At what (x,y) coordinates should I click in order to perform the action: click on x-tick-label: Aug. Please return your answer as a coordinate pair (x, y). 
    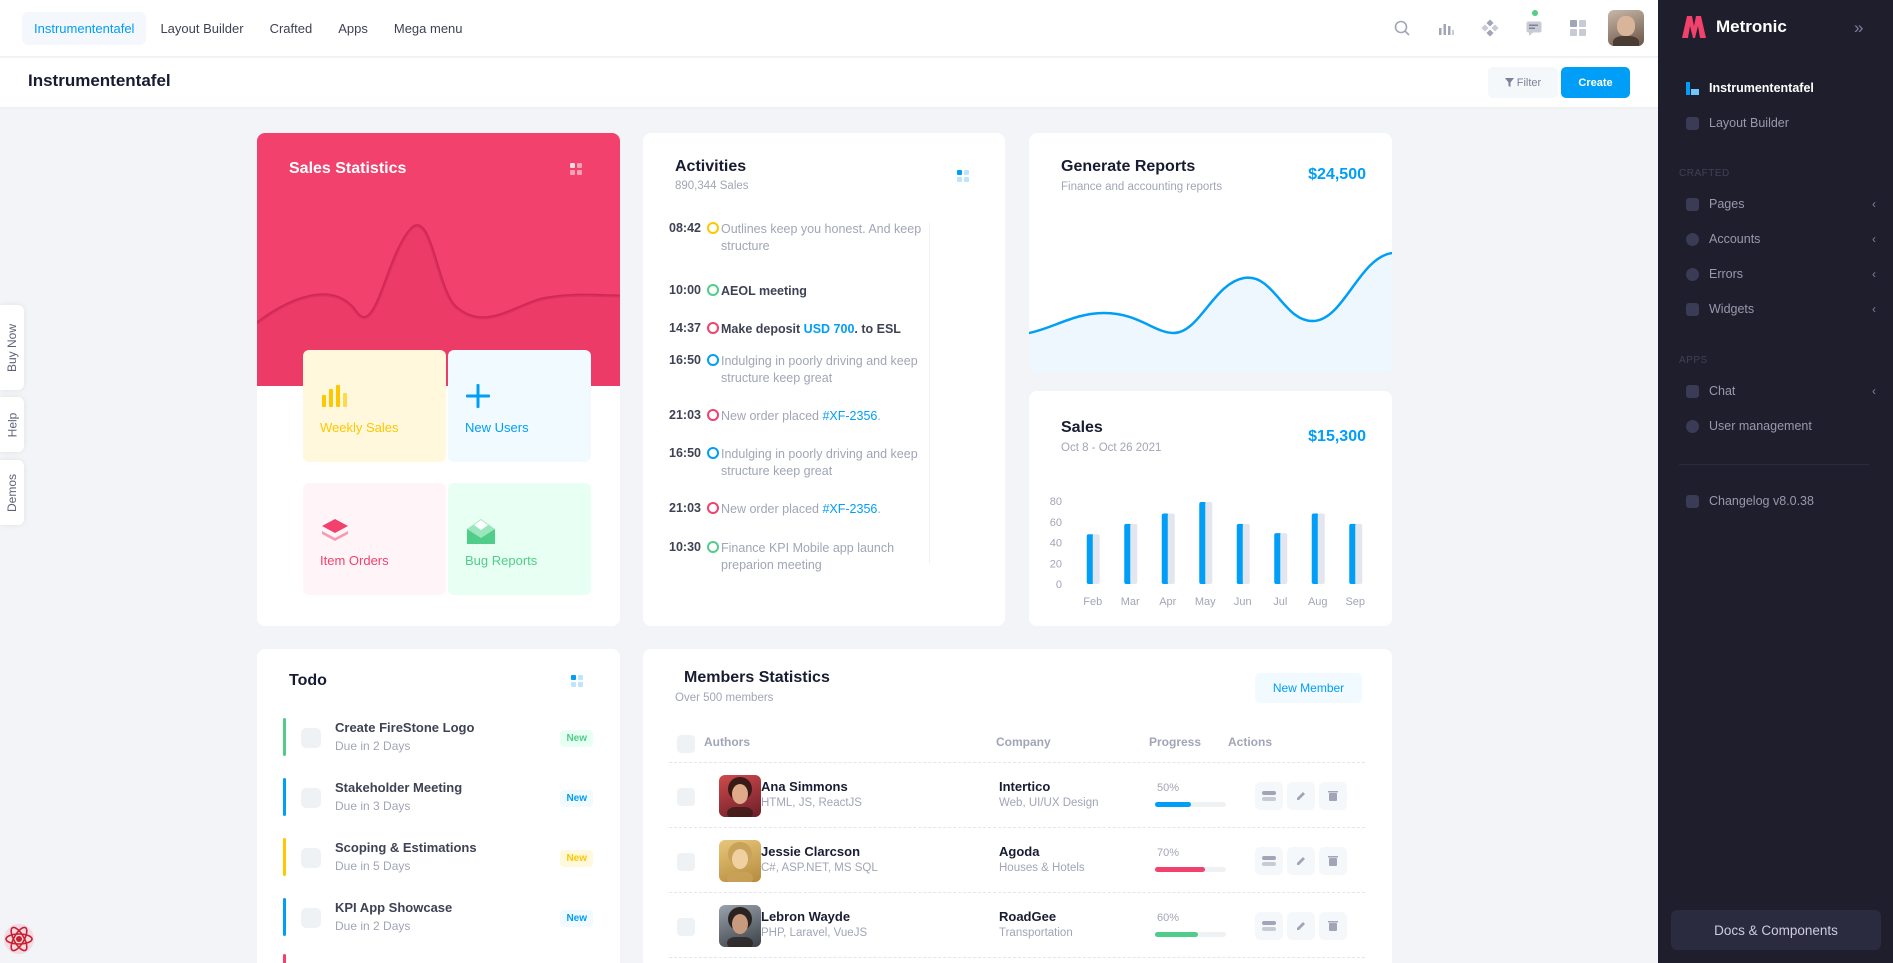
    Looking at the image, I should click on (1318, 602).